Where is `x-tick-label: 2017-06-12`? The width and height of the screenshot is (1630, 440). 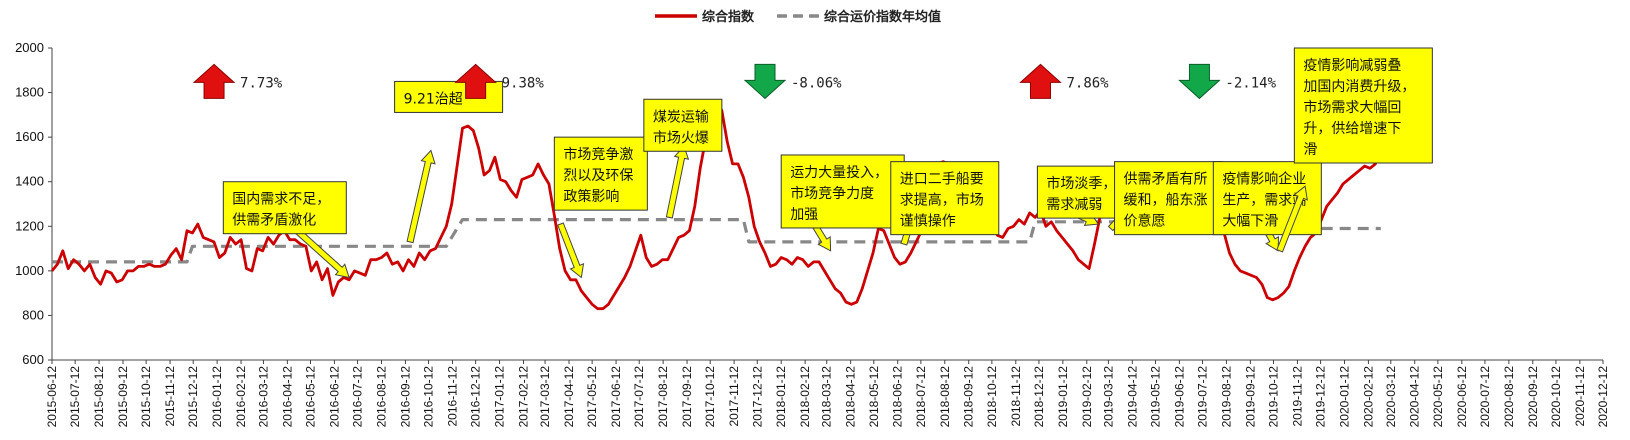
x-tick-label: 2017-06-12 is located at coordinates (616, 397).